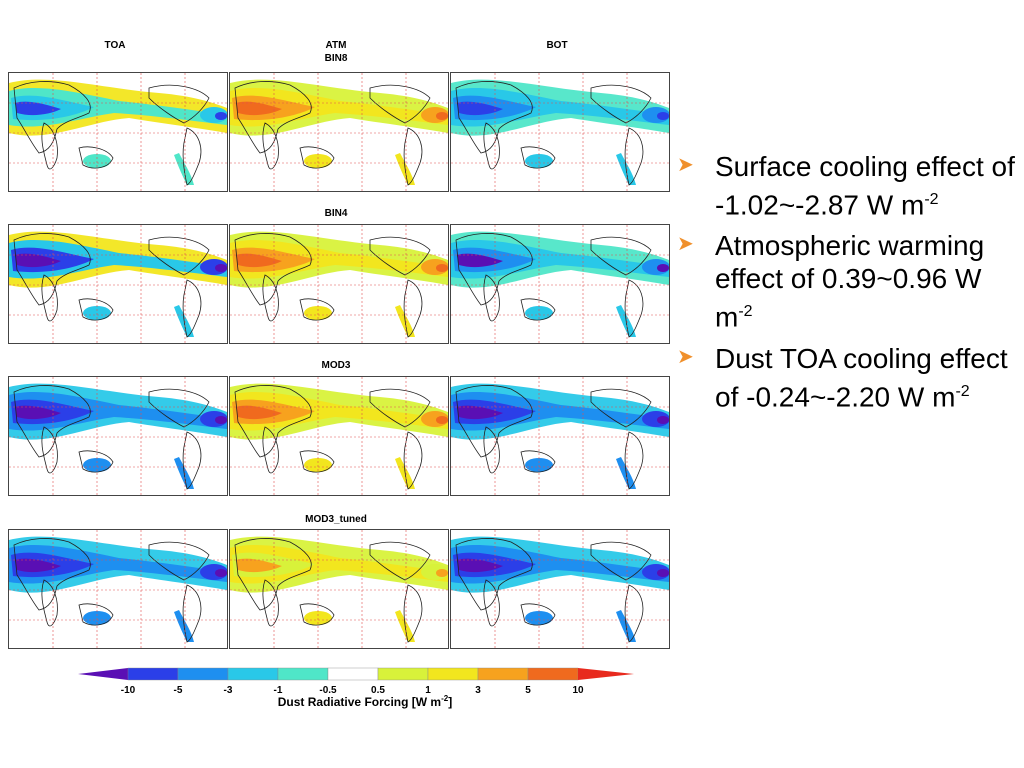  I want to click on map-panel-atm-bin8, so click(339, 132).